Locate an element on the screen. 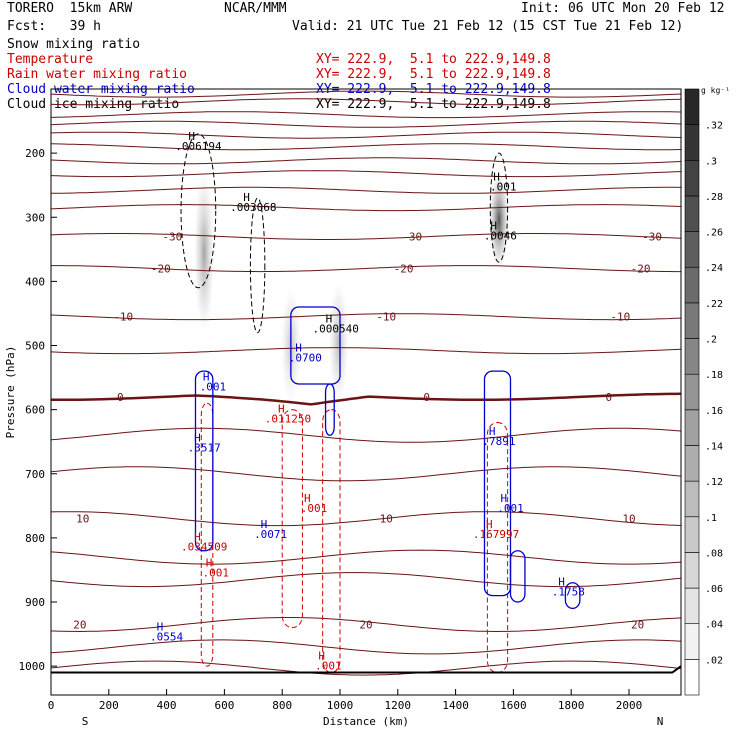 The image size is (740, 740). contour-value-label: .003068 is located at coordinates (253, 207).